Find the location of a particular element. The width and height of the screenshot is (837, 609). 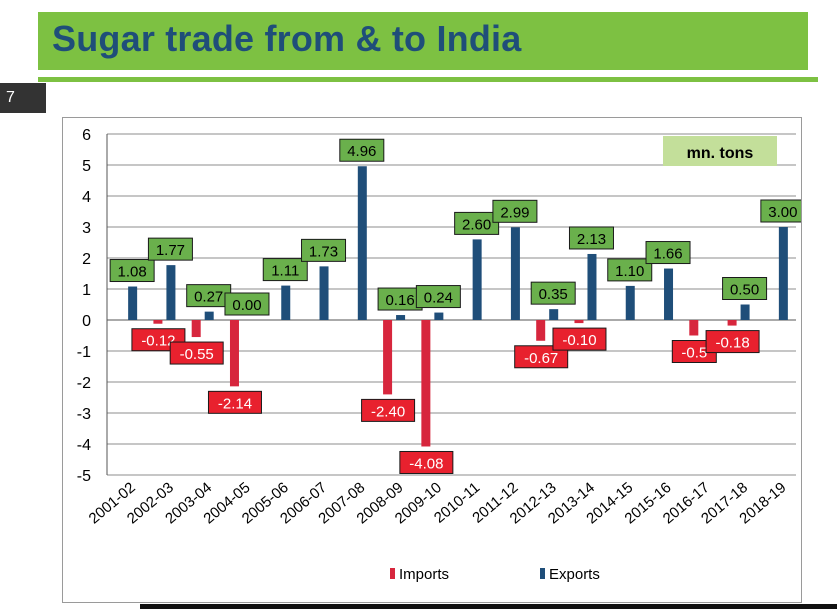

imports-data-label: -4.08 is located at coordinates (426, 463).